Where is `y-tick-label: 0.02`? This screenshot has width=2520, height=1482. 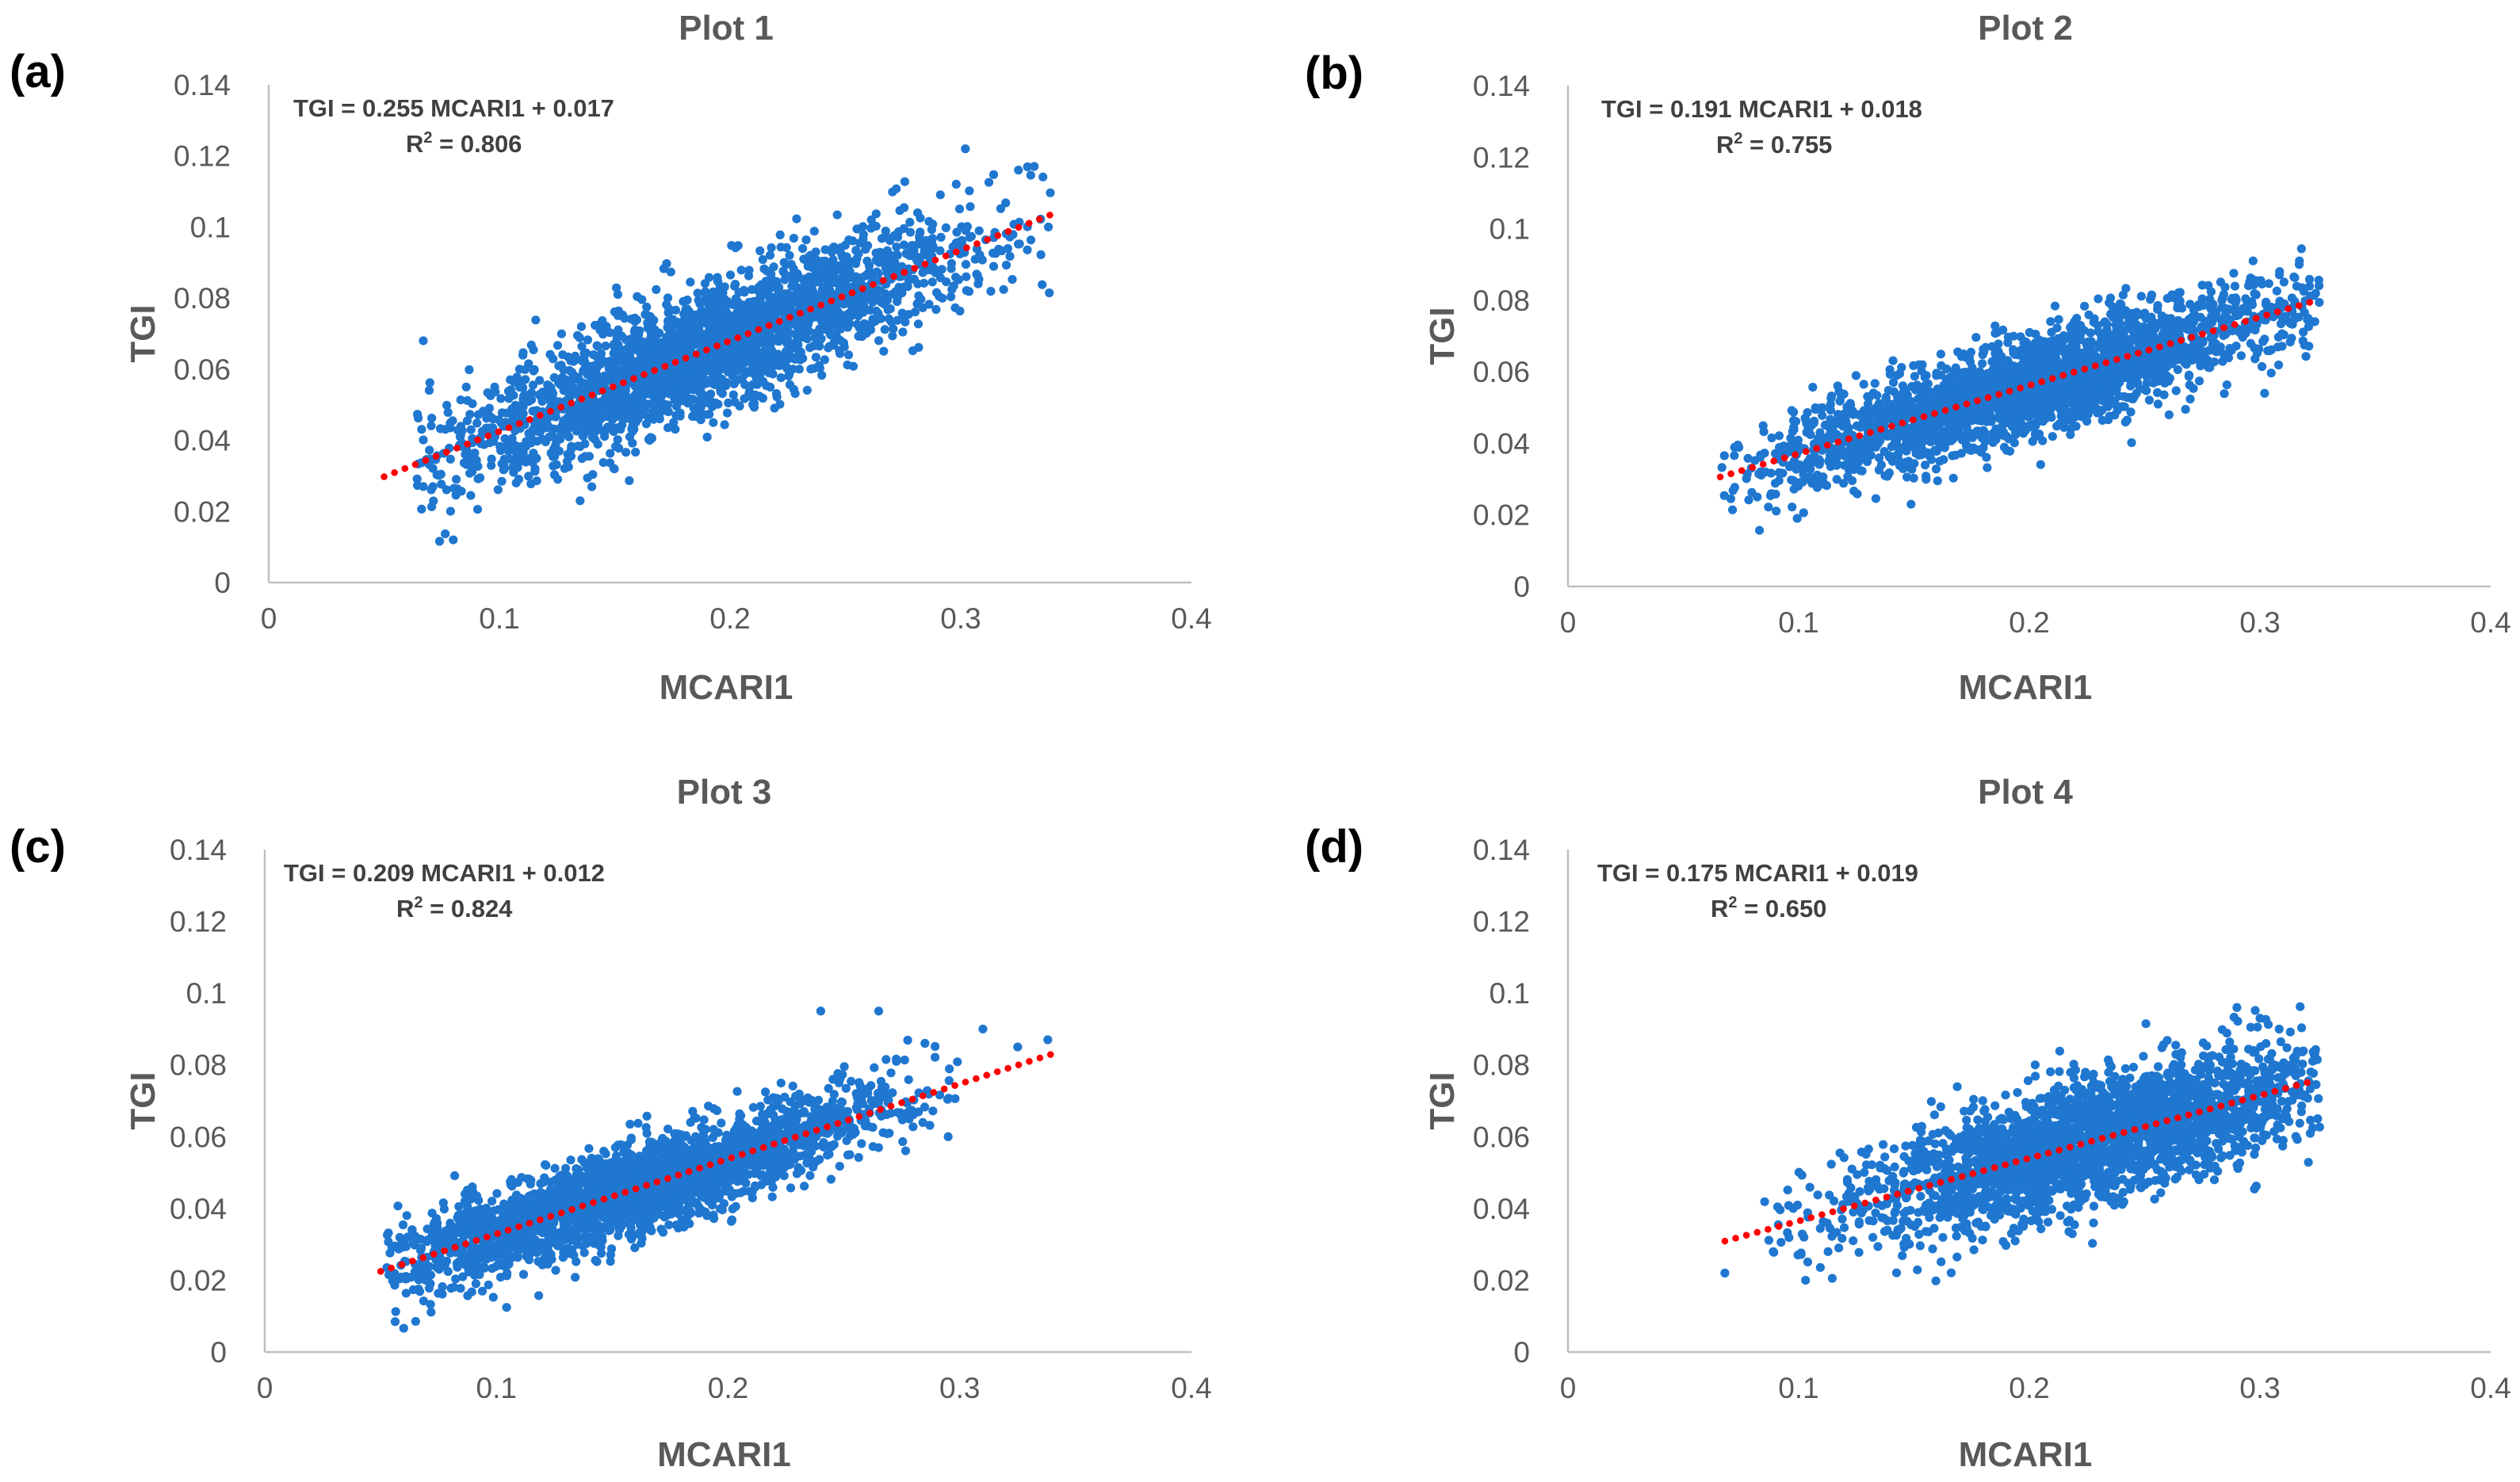 y-tick-label: 0.02 is located at coordinates (1501, 515).